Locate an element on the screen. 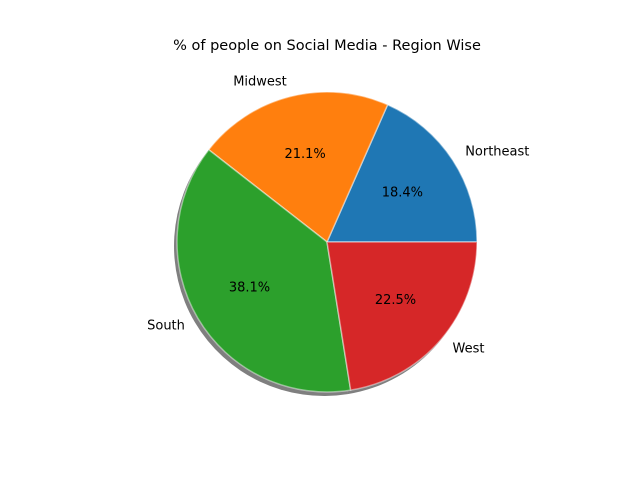 The image size is (640, 480). pie-slice-midwest is located at coordinates (298, 167).